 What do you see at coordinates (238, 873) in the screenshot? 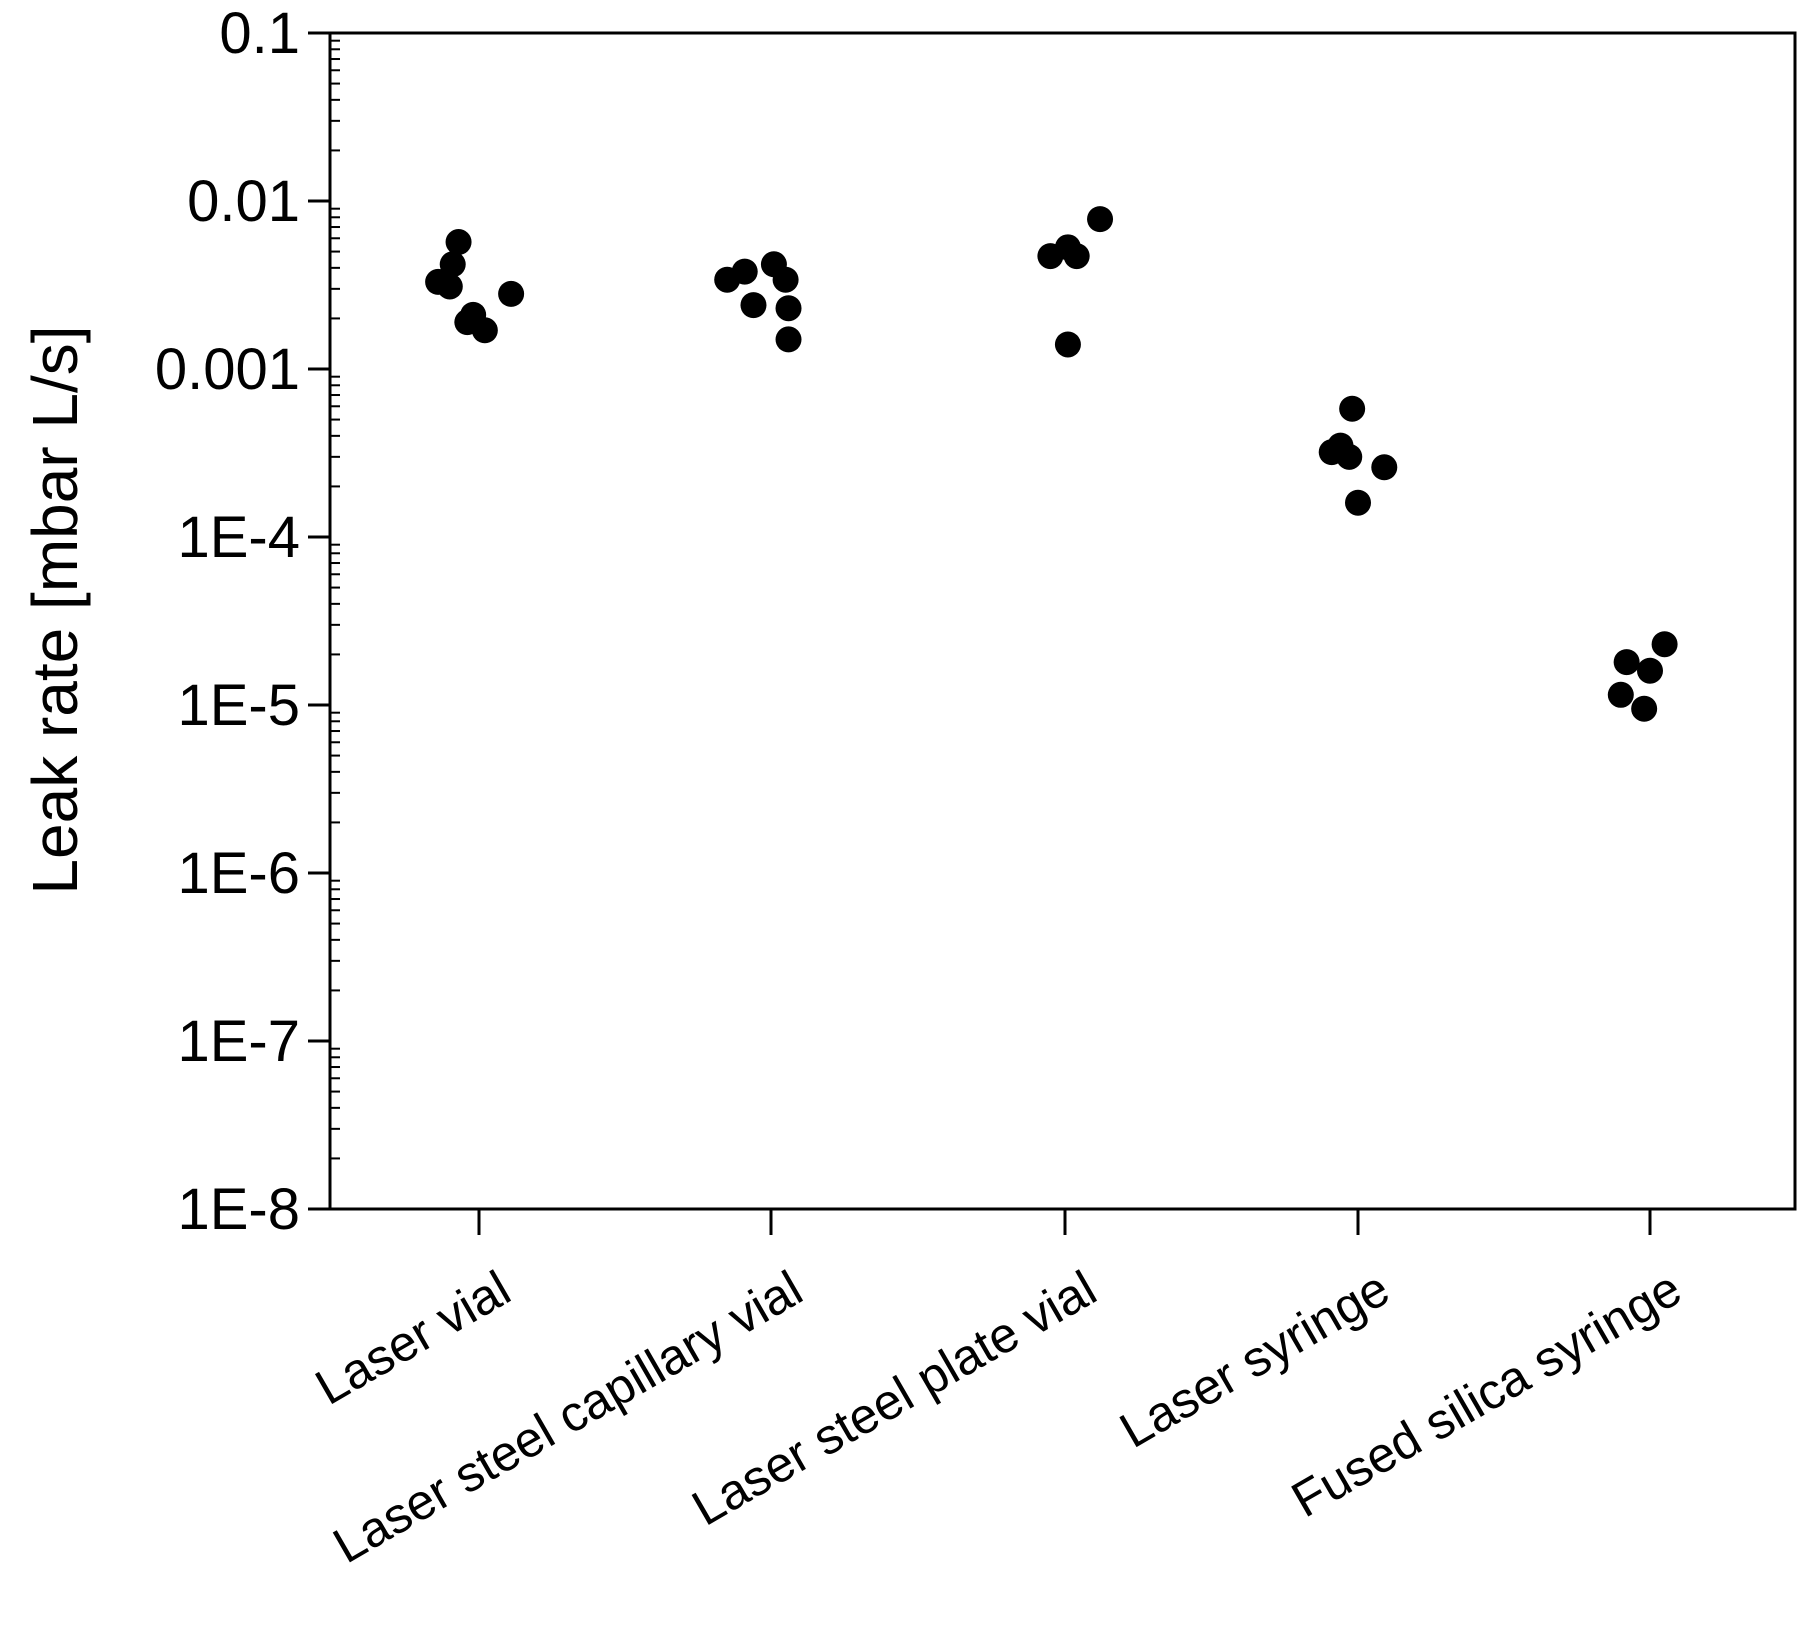
I see `y-tick-label: 1E-6` at bounding box center [238, 873].